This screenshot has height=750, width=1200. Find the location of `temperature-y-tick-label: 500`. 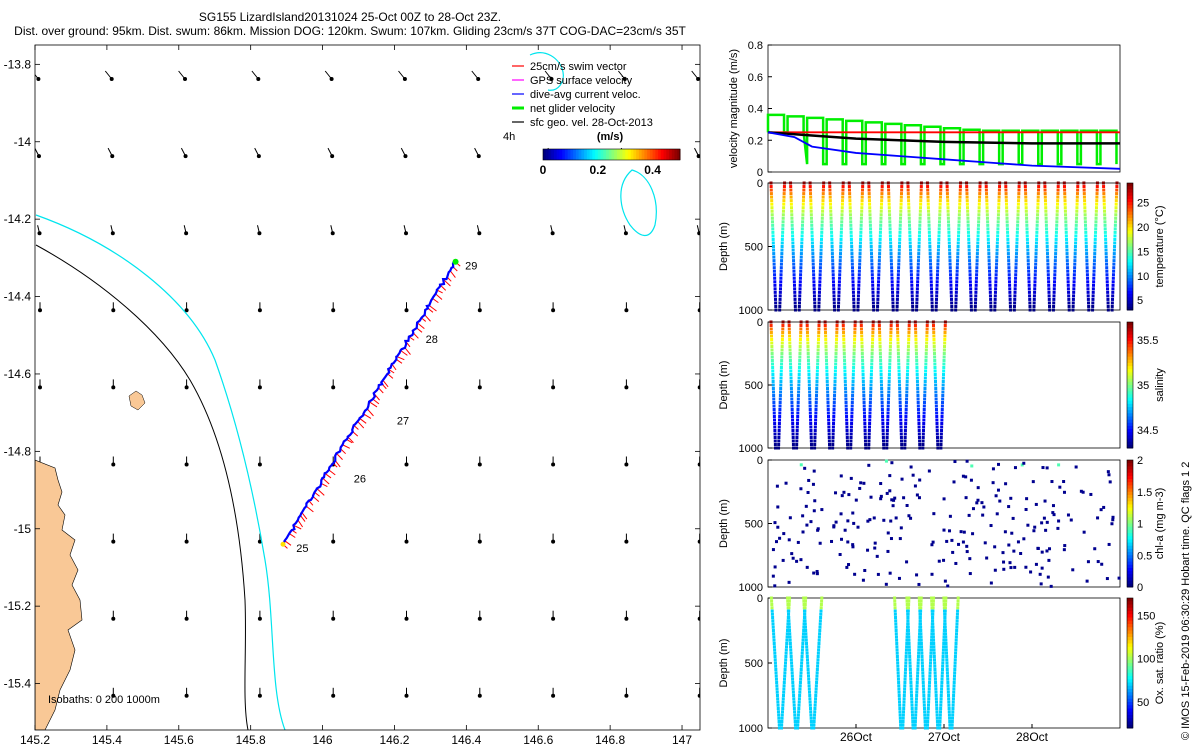

temperature-y-tick-label: 500 is located at coordinates (754, 248).